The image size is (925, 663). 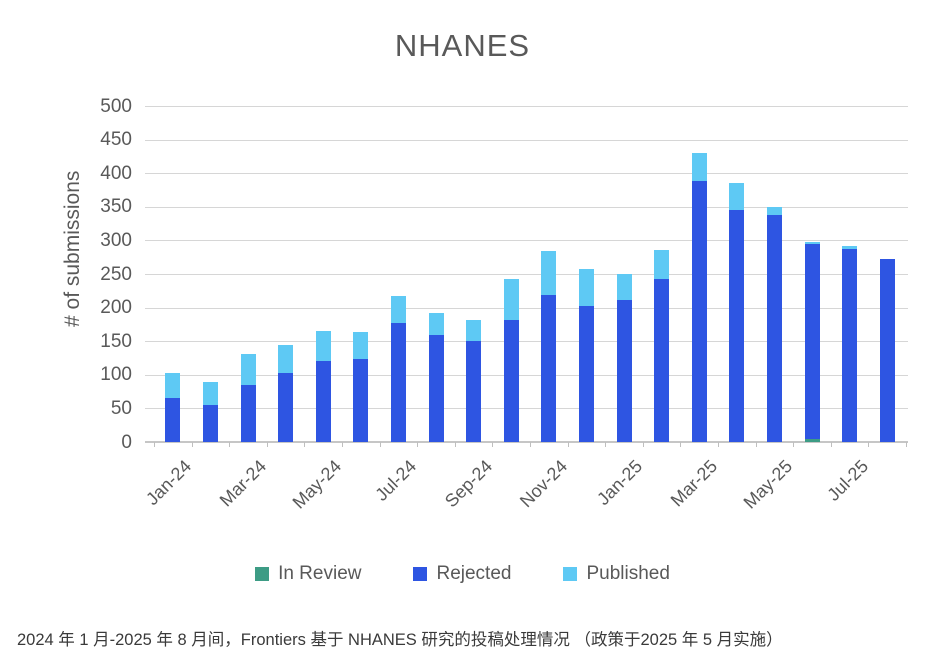 I want to click on bar-May-25-published, so click(x=774, y=210).